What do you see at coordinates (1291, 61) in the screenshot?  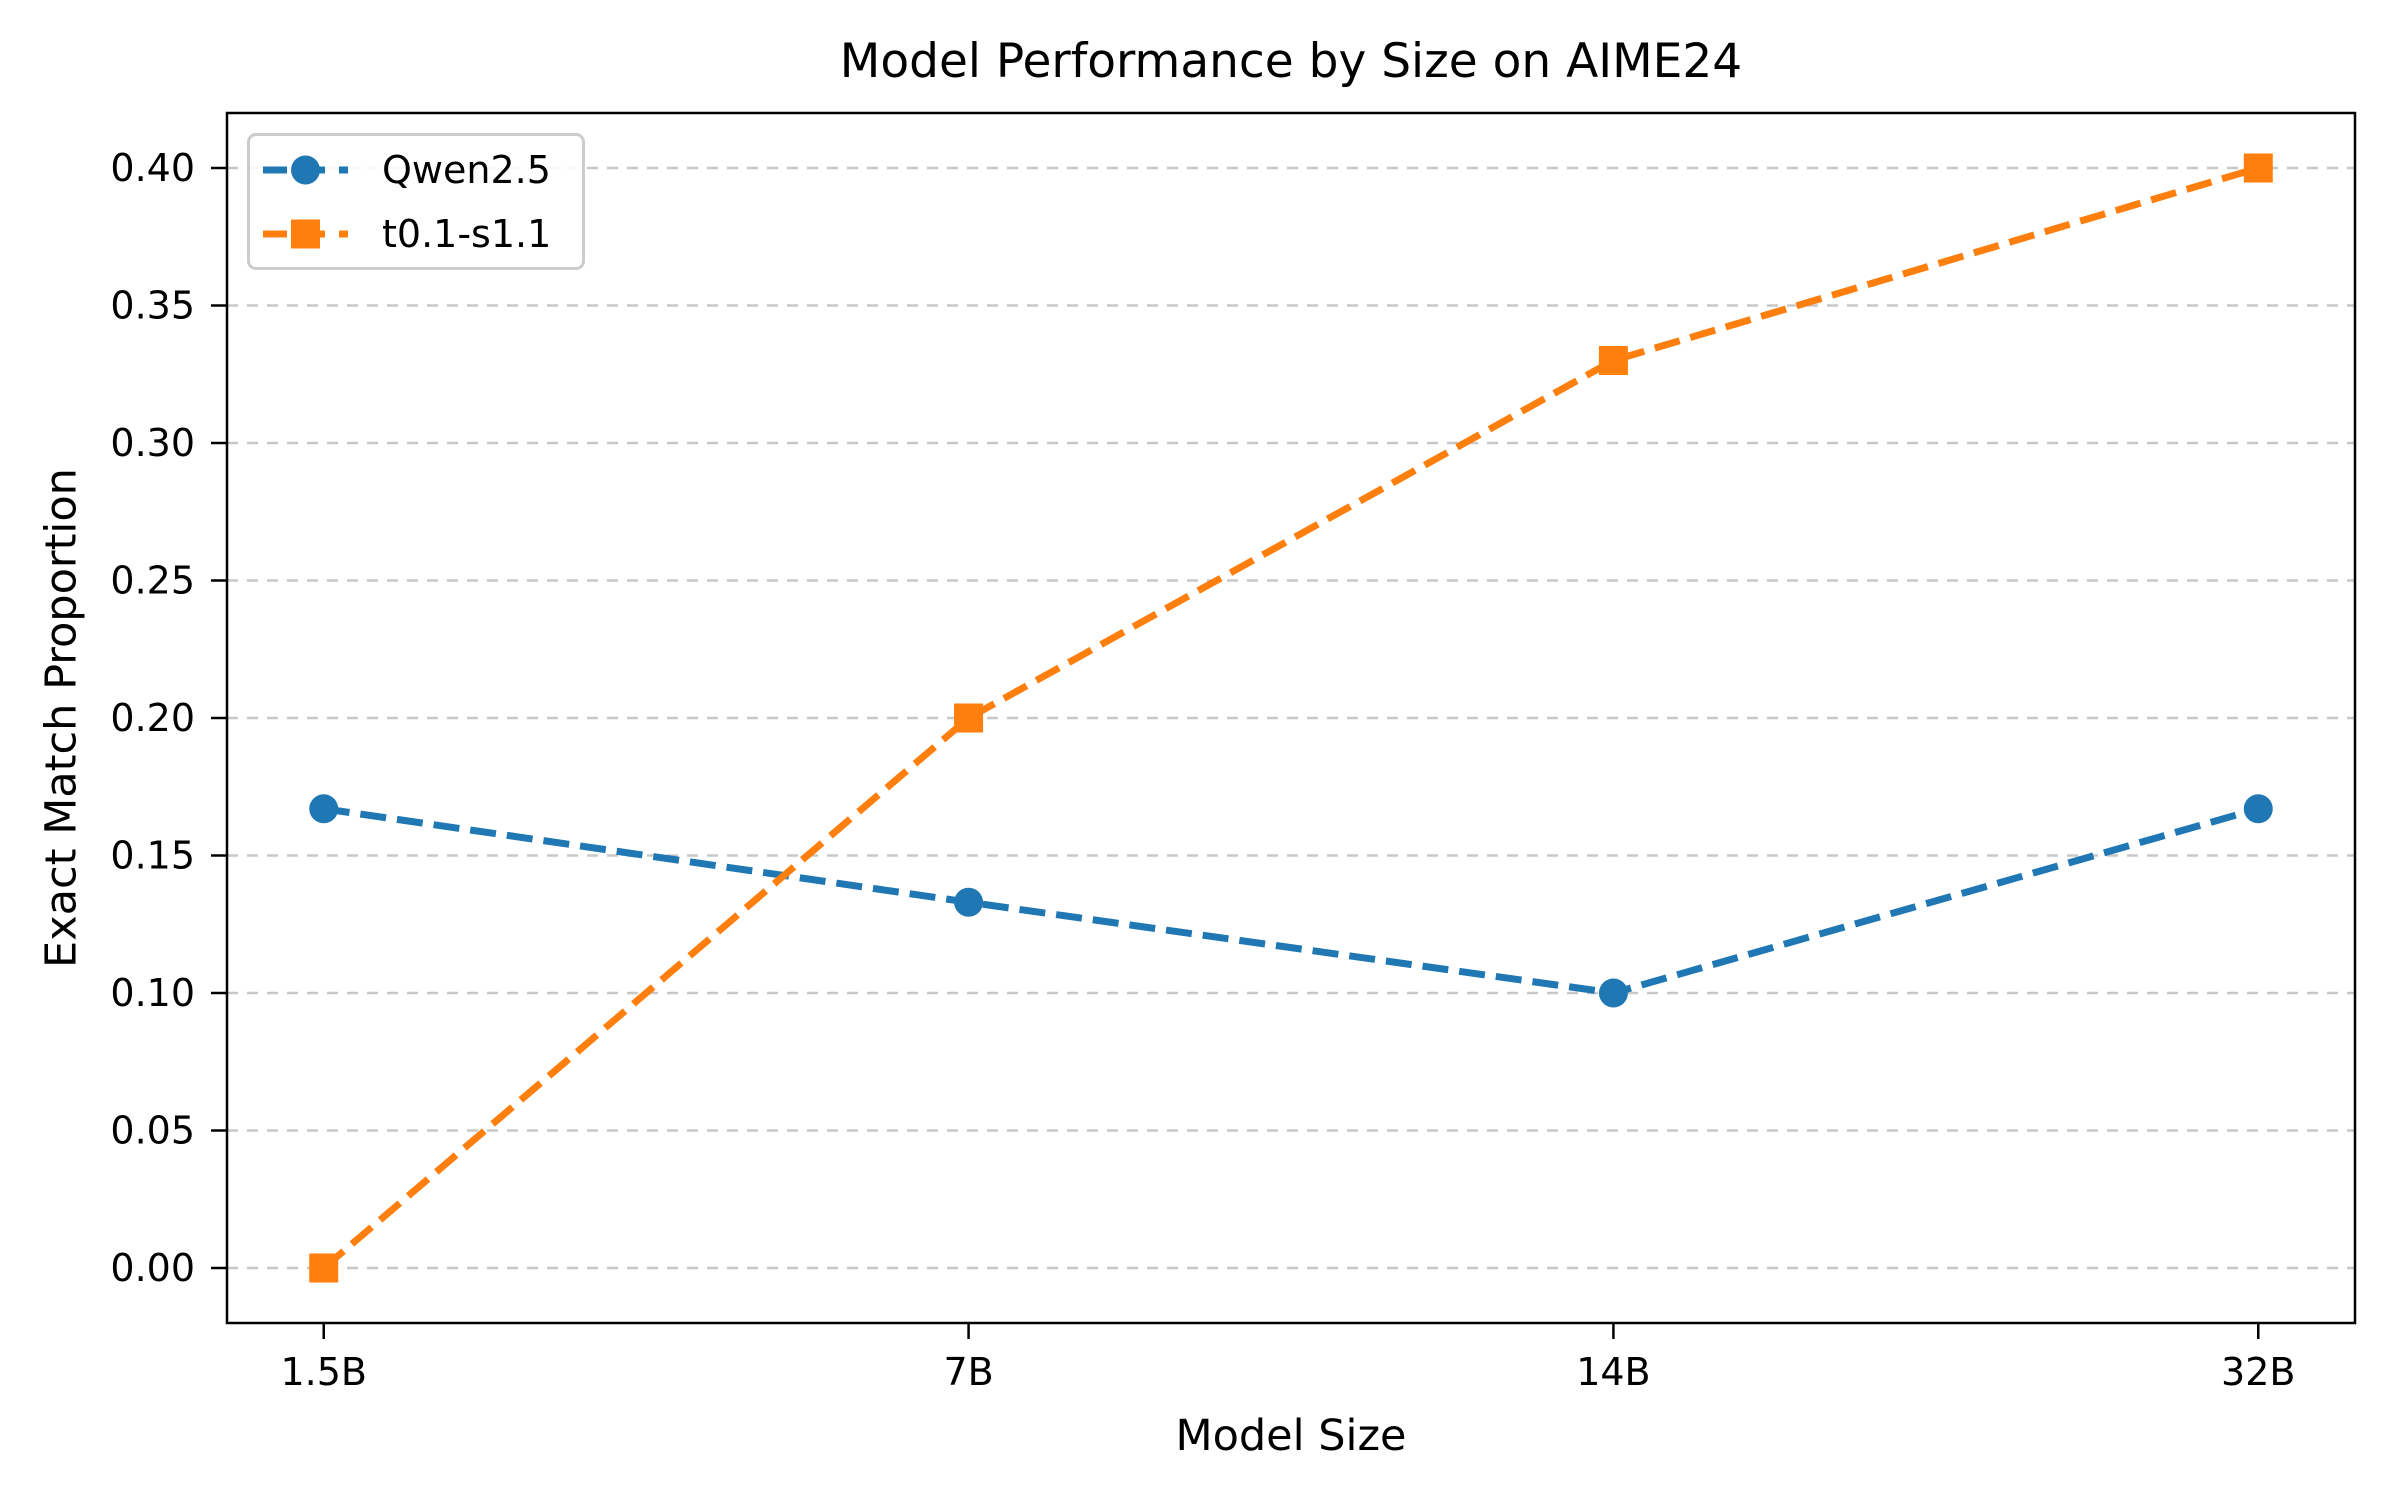 I see `chart-title: Model Performance by Size on AIME24` at bounding box center [1291, 61].